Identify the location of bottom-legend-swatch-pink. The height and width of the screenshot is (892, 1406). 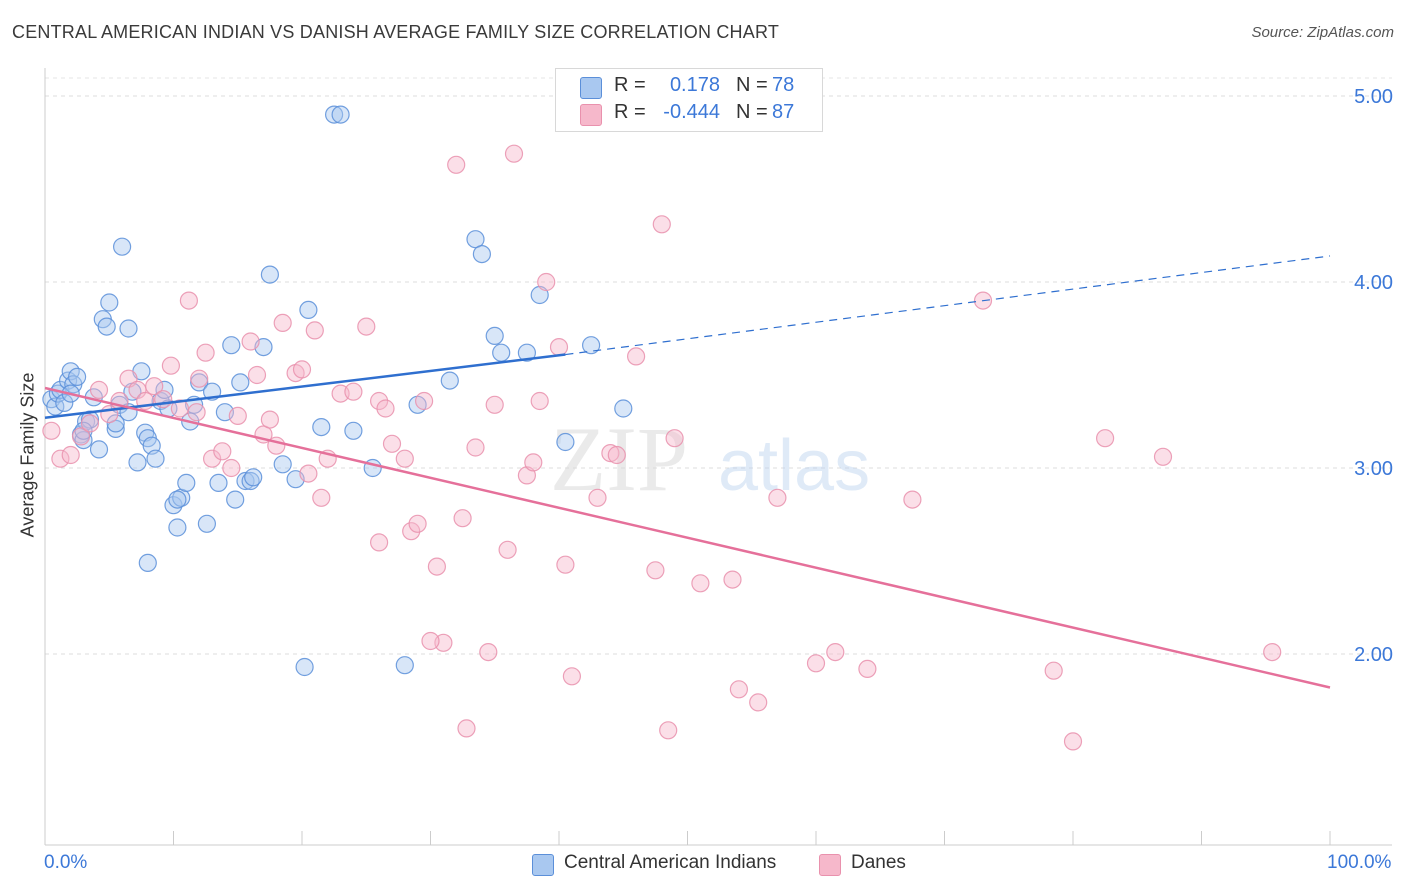
(830, 865).